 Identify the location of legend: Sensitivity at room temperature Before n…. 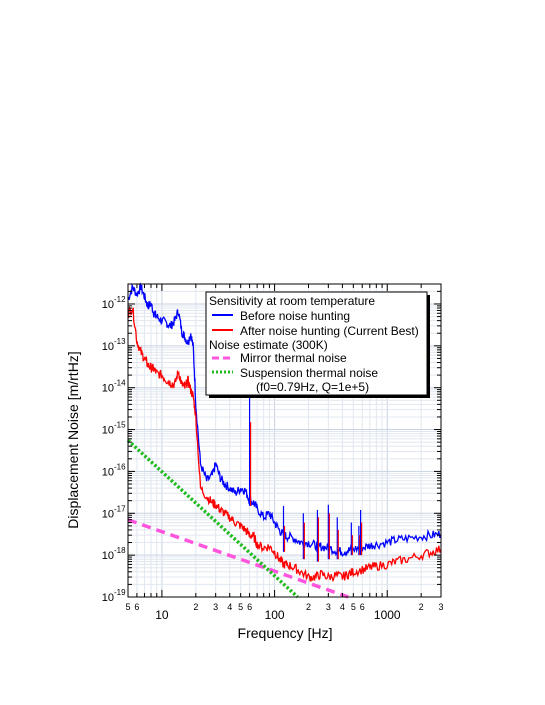
(317, 344).